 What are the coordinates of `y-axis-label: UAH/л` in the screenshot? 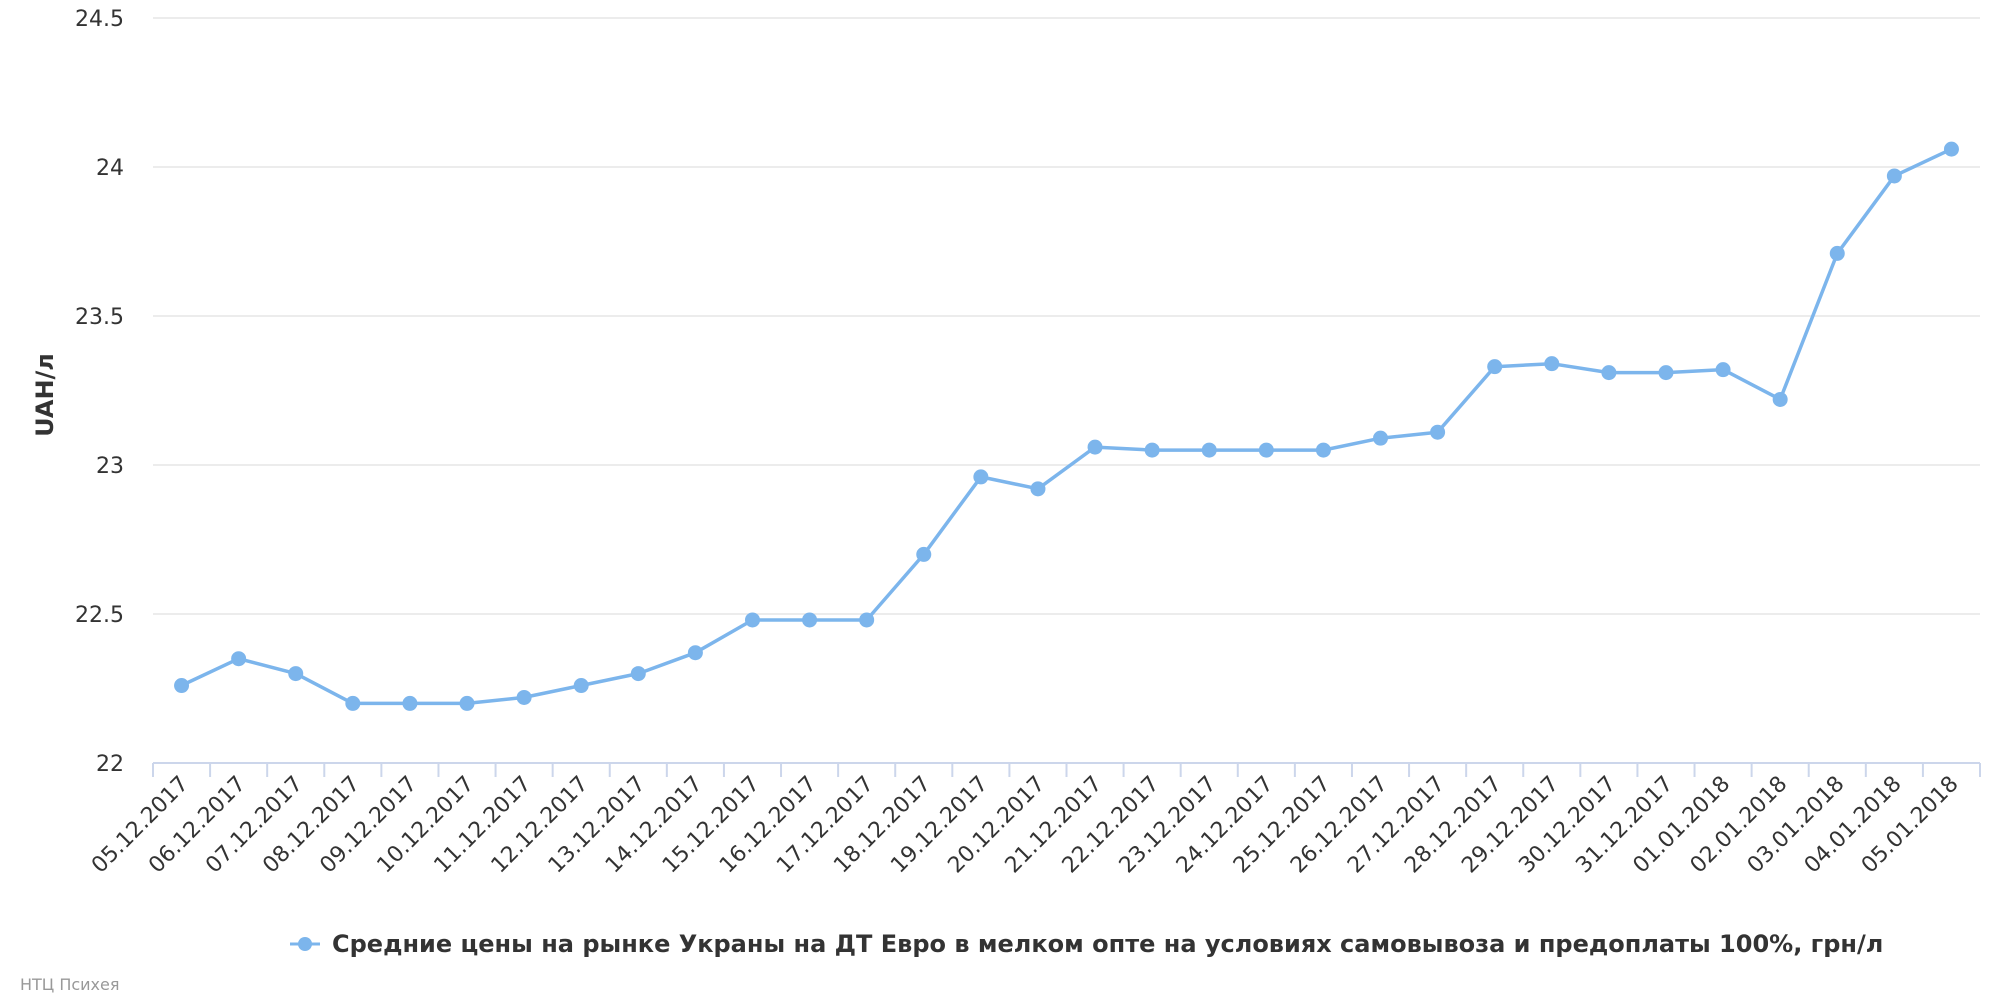 It's located at (45, 395).